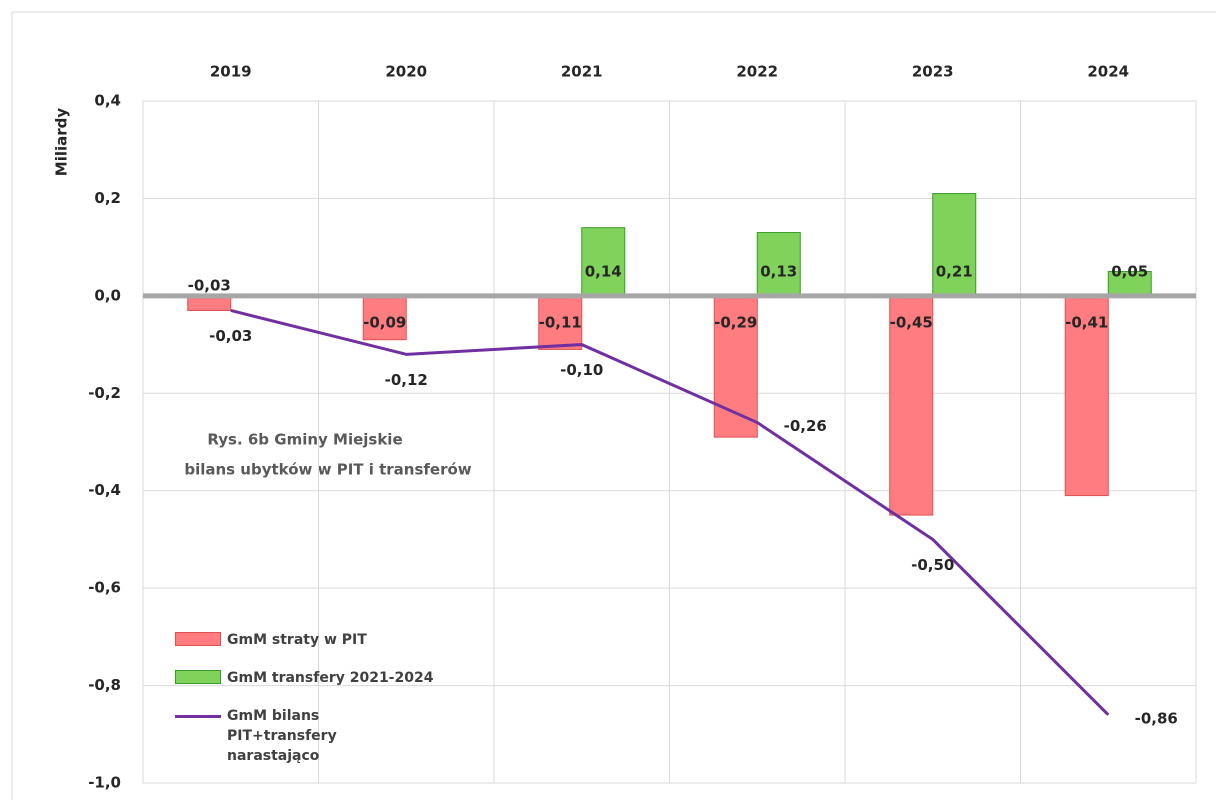 The image size is (1216, 800). I want to click on y-tick-label: -0,8, so click(104, 685).